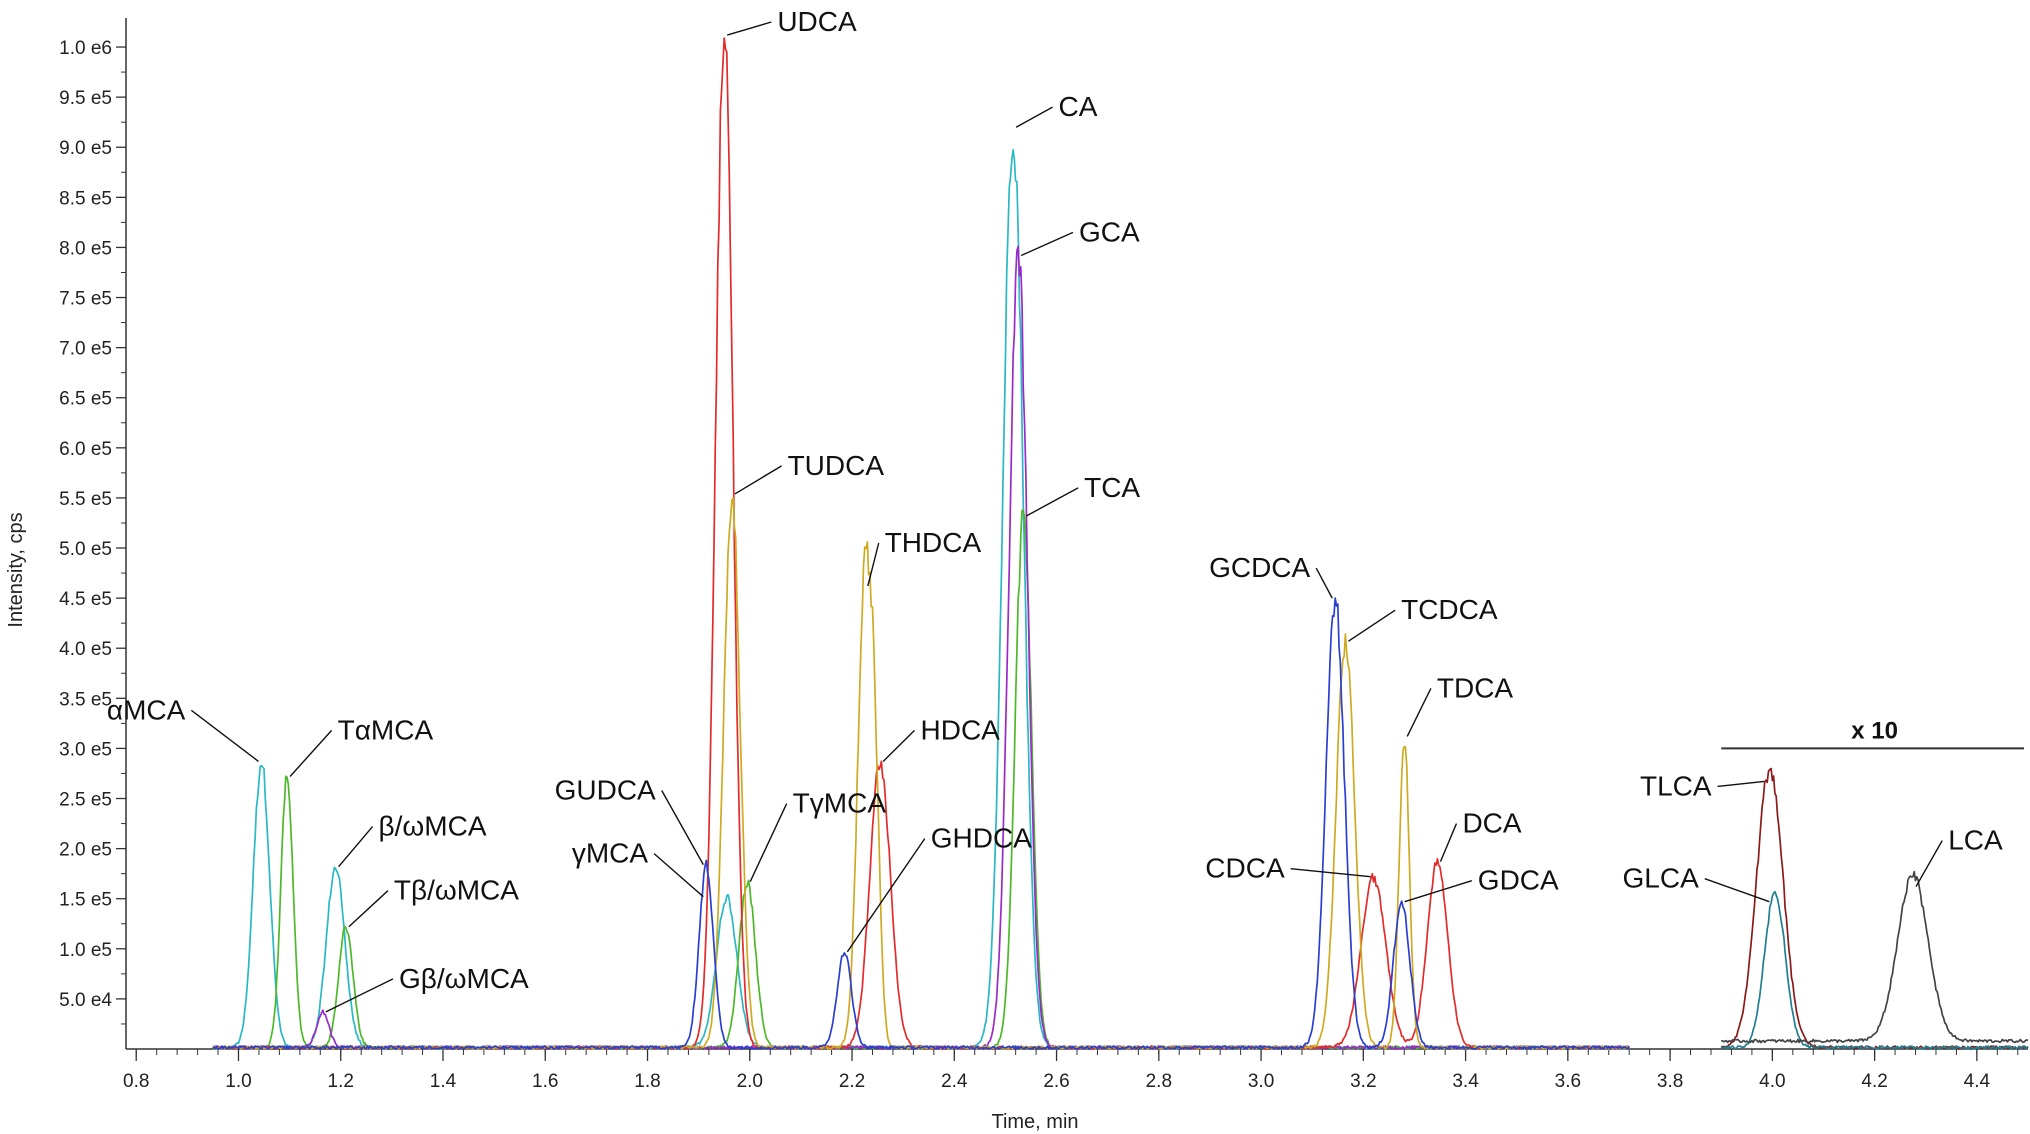 Image resolution: width=2030 pixels, height=1134 pixels. I want to click on x-tick-label: 1.8, so click(647, 1081).